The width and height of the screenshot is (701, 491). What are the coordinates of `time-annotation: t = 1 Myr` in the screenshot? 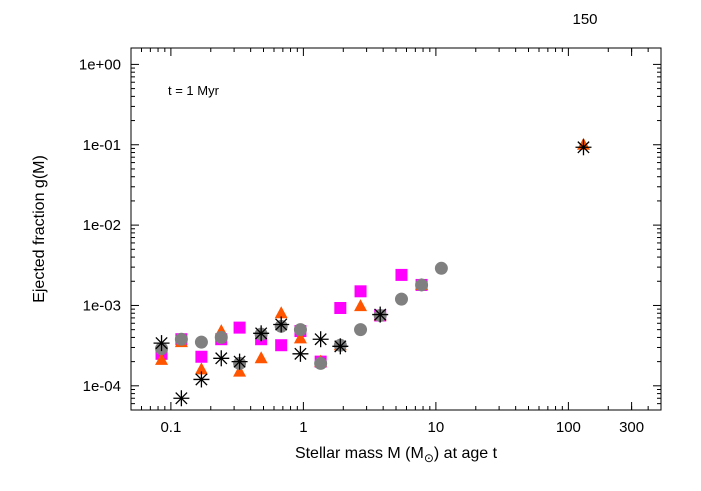 It's located at (194, 90).